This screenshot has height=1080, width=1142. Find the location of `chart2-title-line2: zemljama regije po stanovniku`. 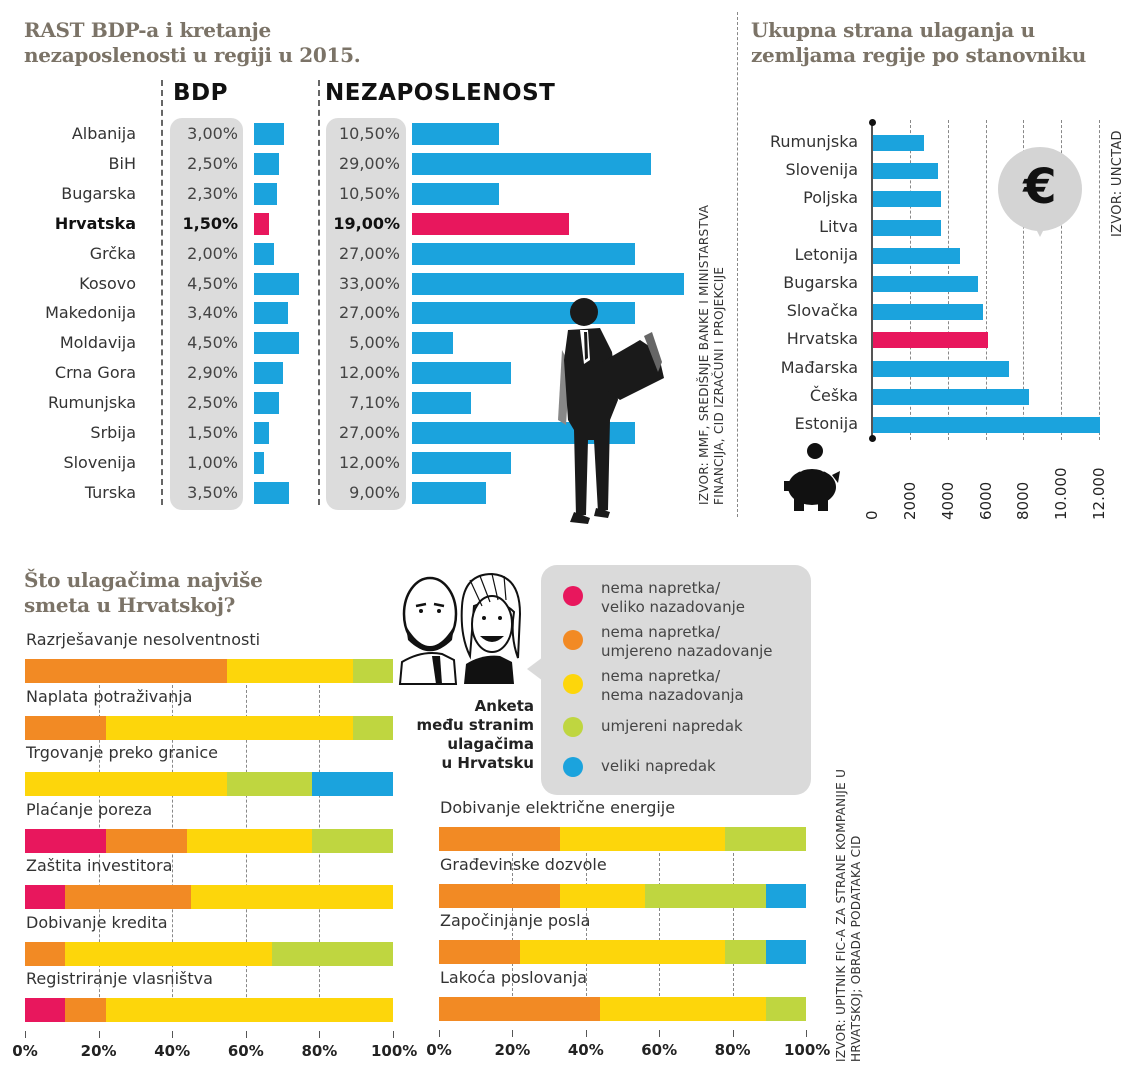

chart2-title-line2: zemljama regije po stanovniku is located at coordinates (918, 55).